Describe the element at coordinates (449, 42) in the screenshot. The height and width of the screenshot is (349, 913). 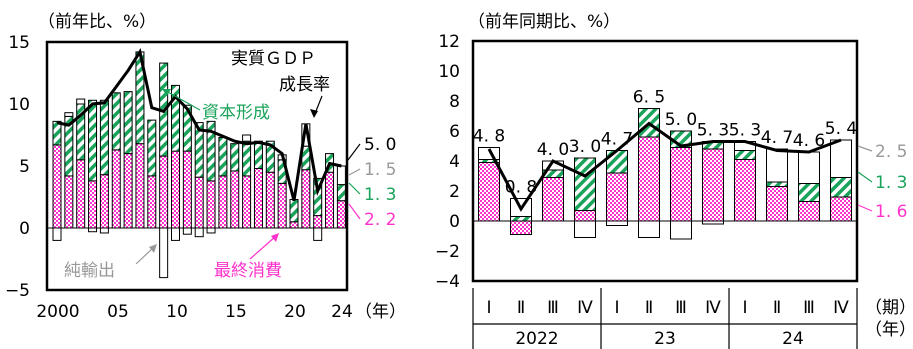
I see `quarterly-y-tick-label: 12` at that location.